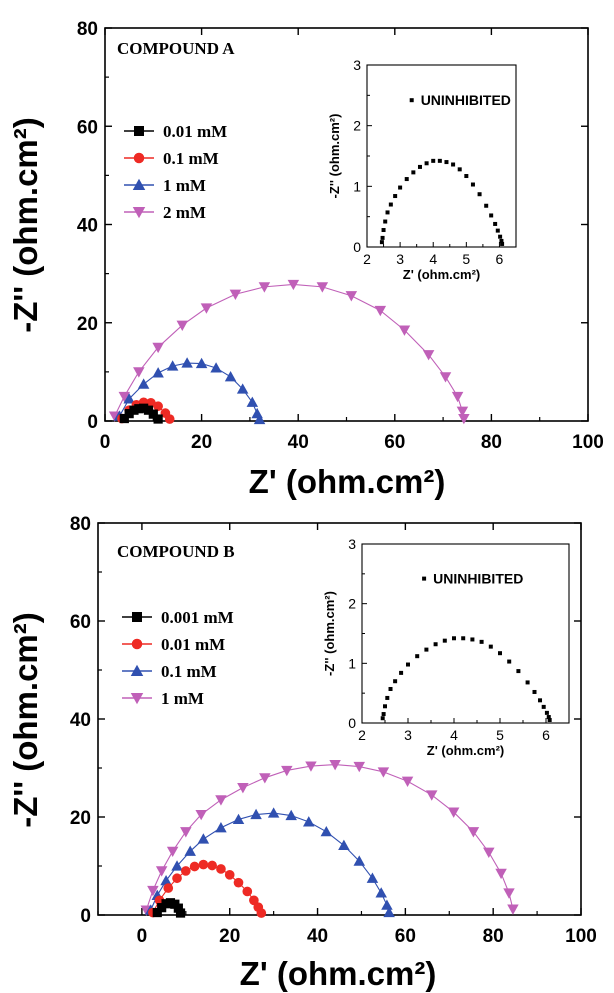  I want to click on inset-x-tick-label: 2, so click(362, 735).